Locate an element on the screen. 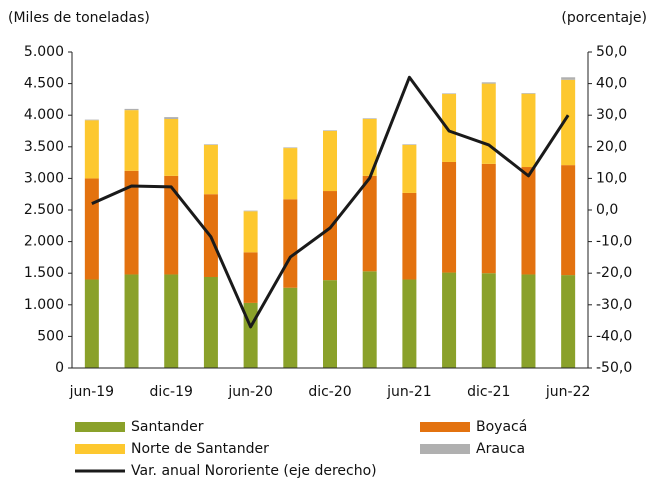 This screenshot has width=651, height=485. x-tick-label: jun-21 is located at coordinates (409, 392).